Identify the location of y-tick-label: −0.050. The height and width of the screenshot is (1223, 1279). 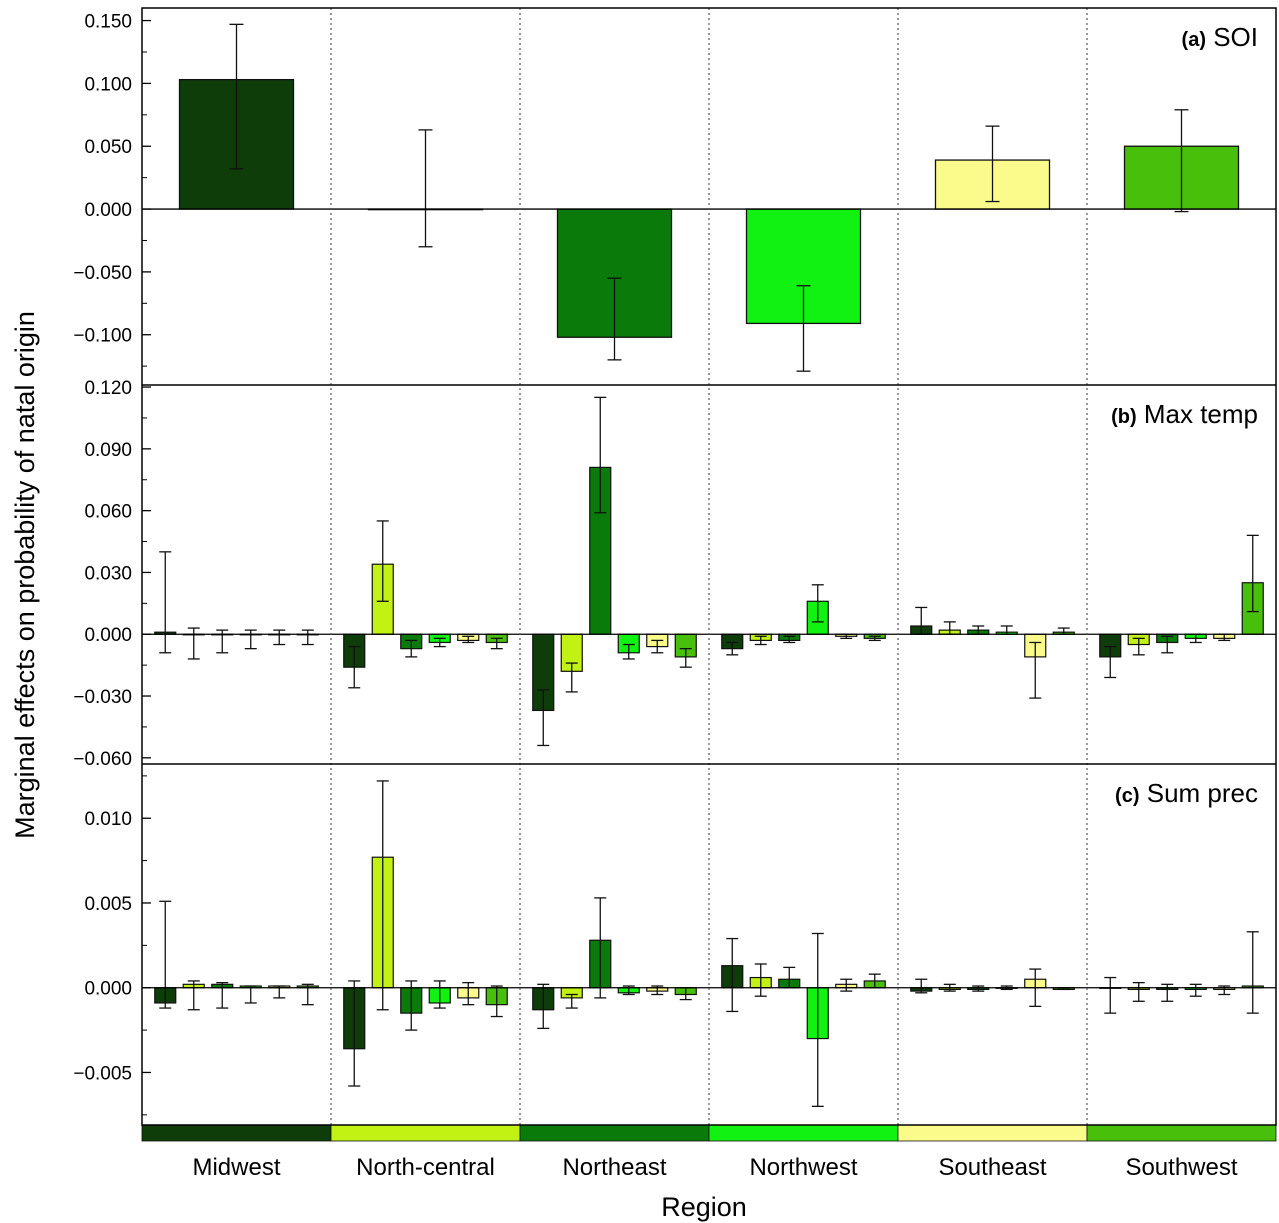
(102, 273).